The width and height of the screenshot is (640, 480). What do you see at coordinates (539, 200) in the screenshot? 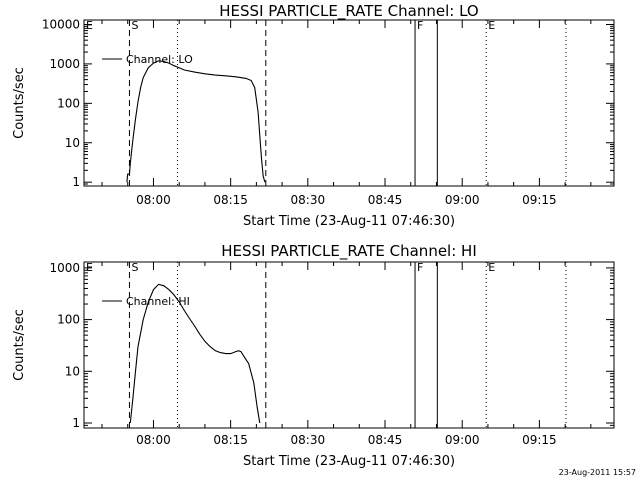
I see `lo-x-tick-label: 09:15` at bounding box center [539, 200].